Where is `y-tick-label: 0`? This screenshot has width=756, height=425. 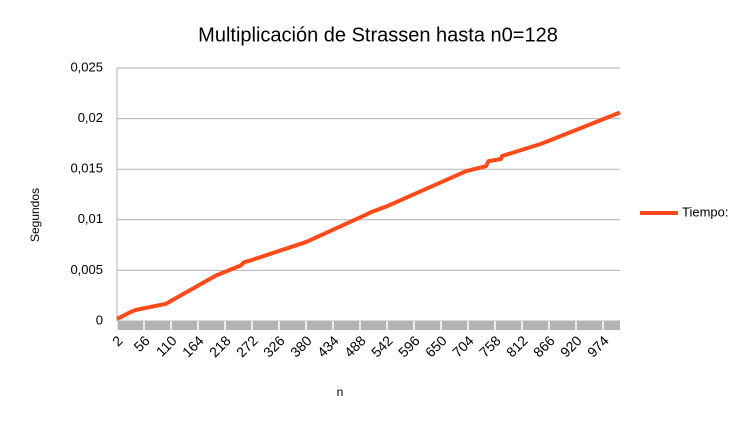 y-tick-label: 0 is located at coordinates (99, 319).